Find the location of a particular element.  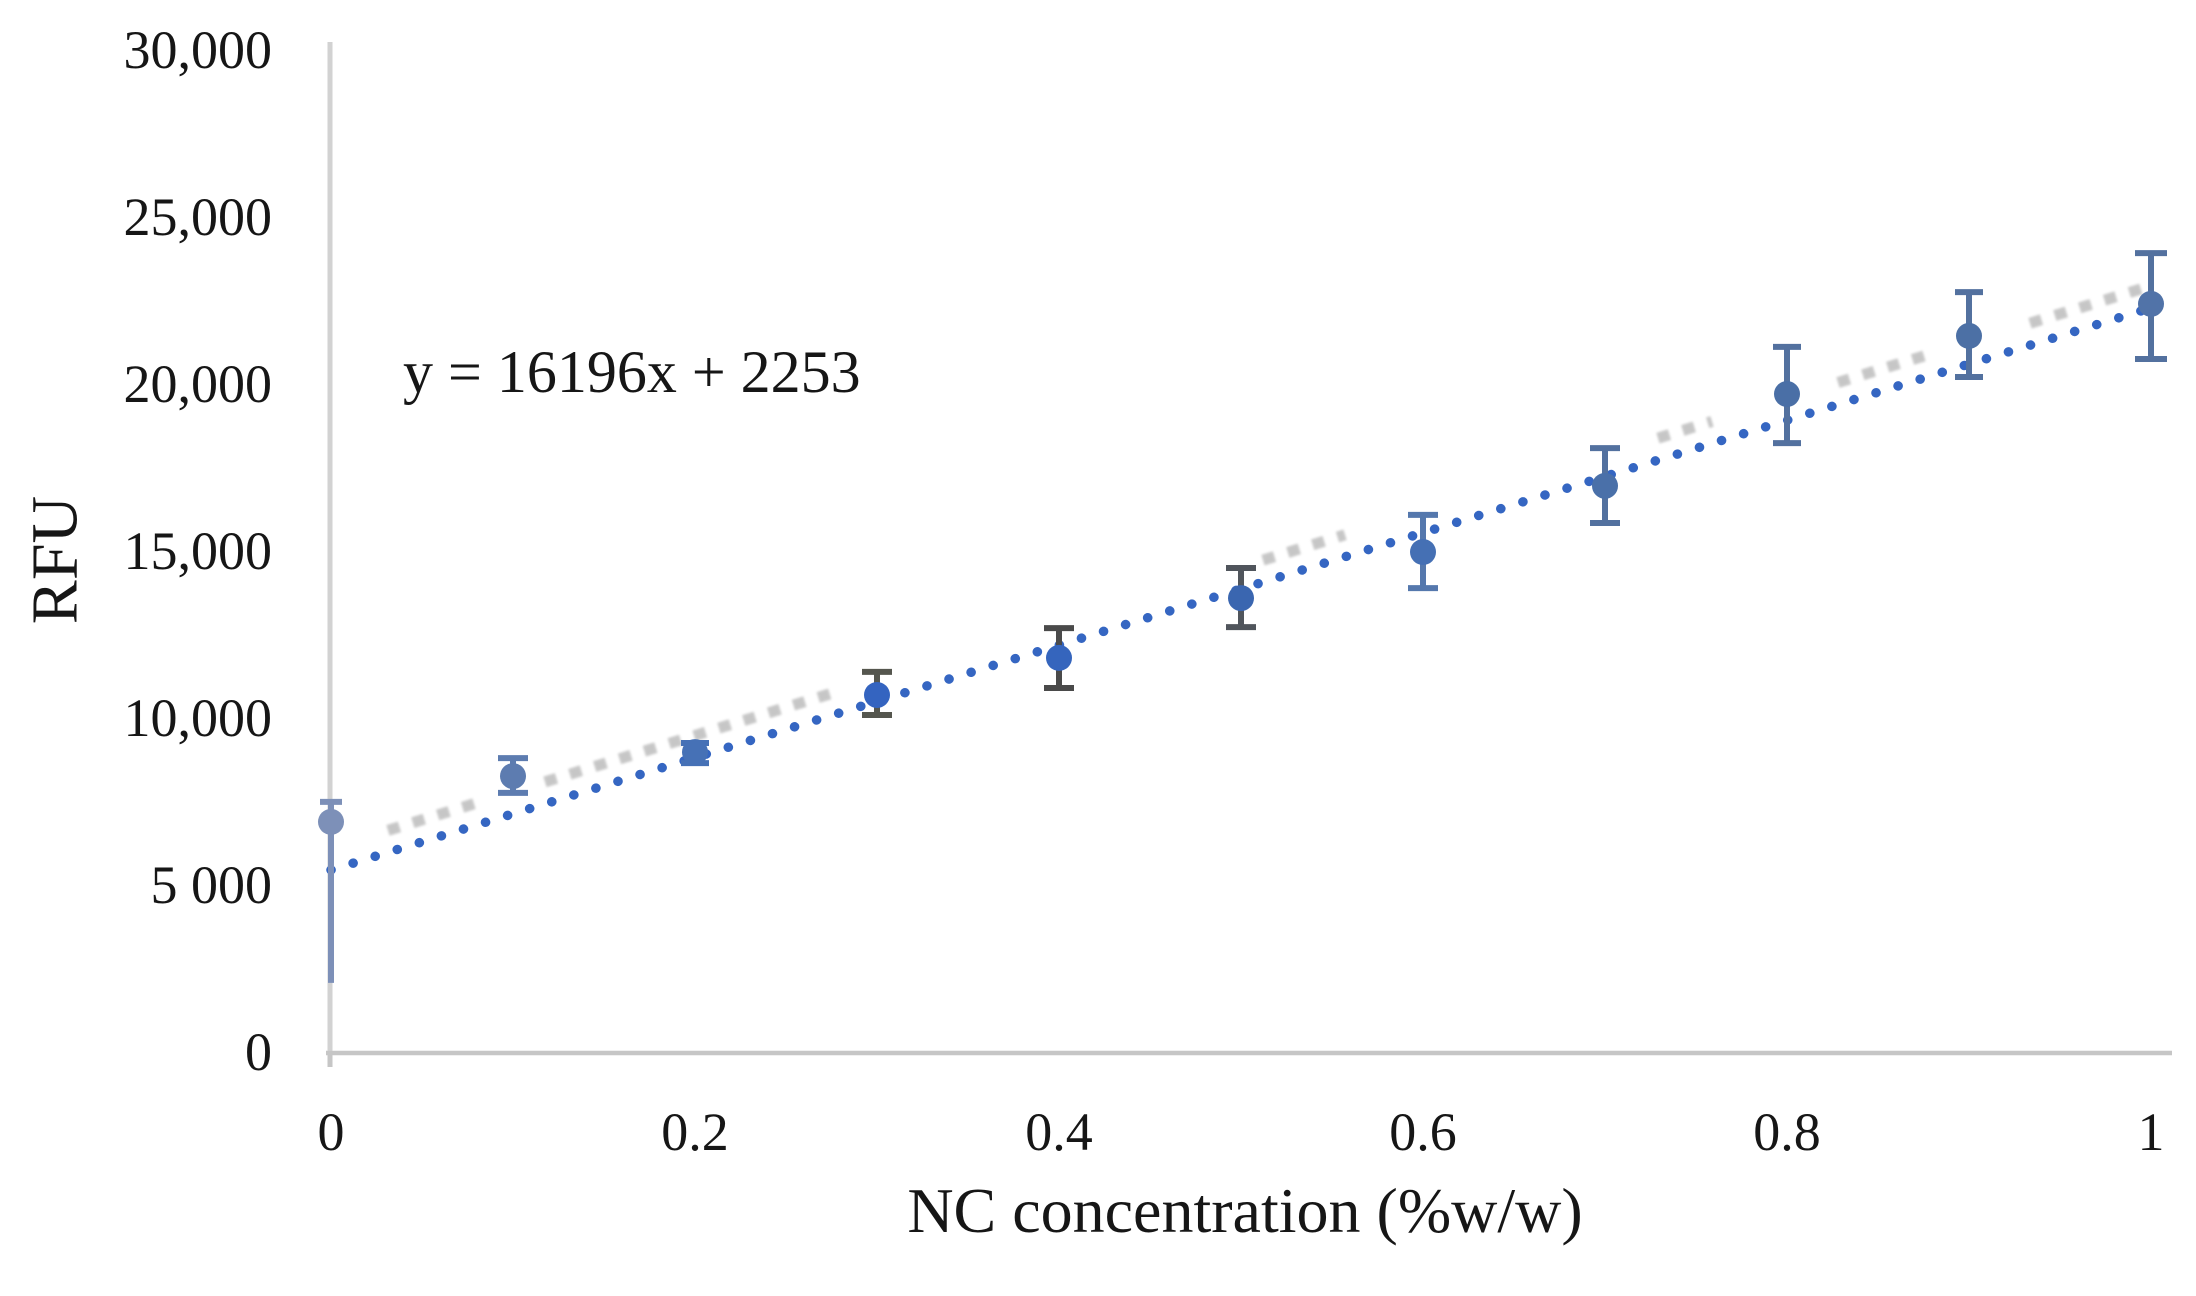

trendline-equation-label: y = 16196x + 2253 is located at coordinates (632, 372).